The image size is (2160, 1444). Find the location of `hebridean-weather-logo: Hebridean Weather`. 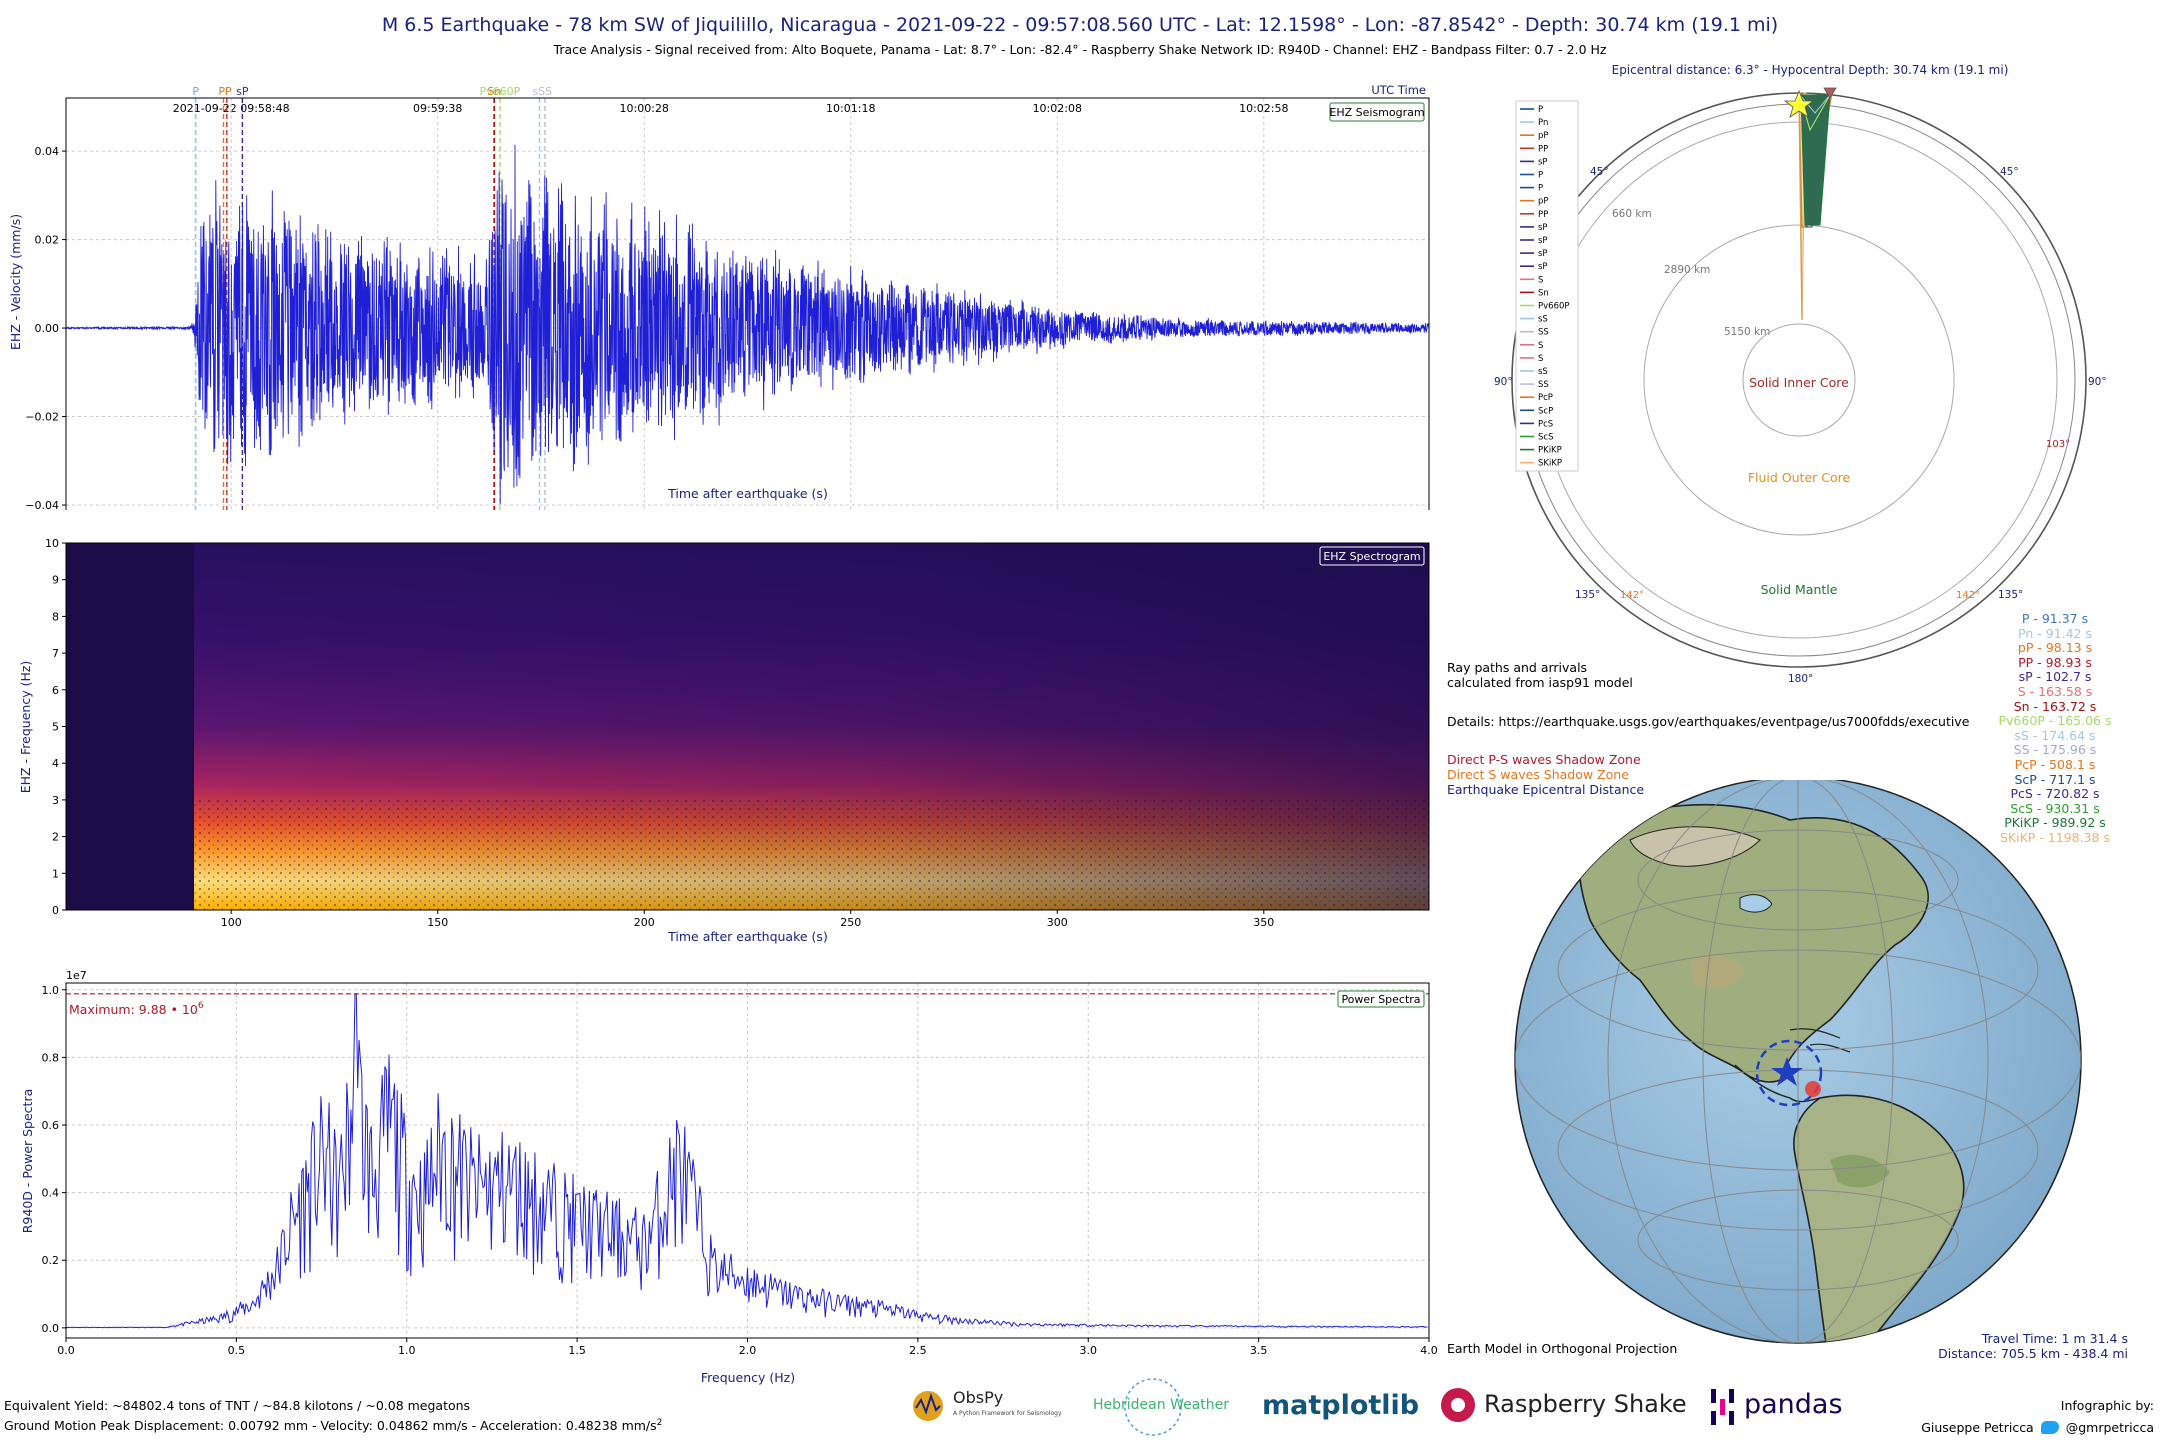

hebridean-weather-logo: Hebridean Weather is located at coordinates (1157, 1407).